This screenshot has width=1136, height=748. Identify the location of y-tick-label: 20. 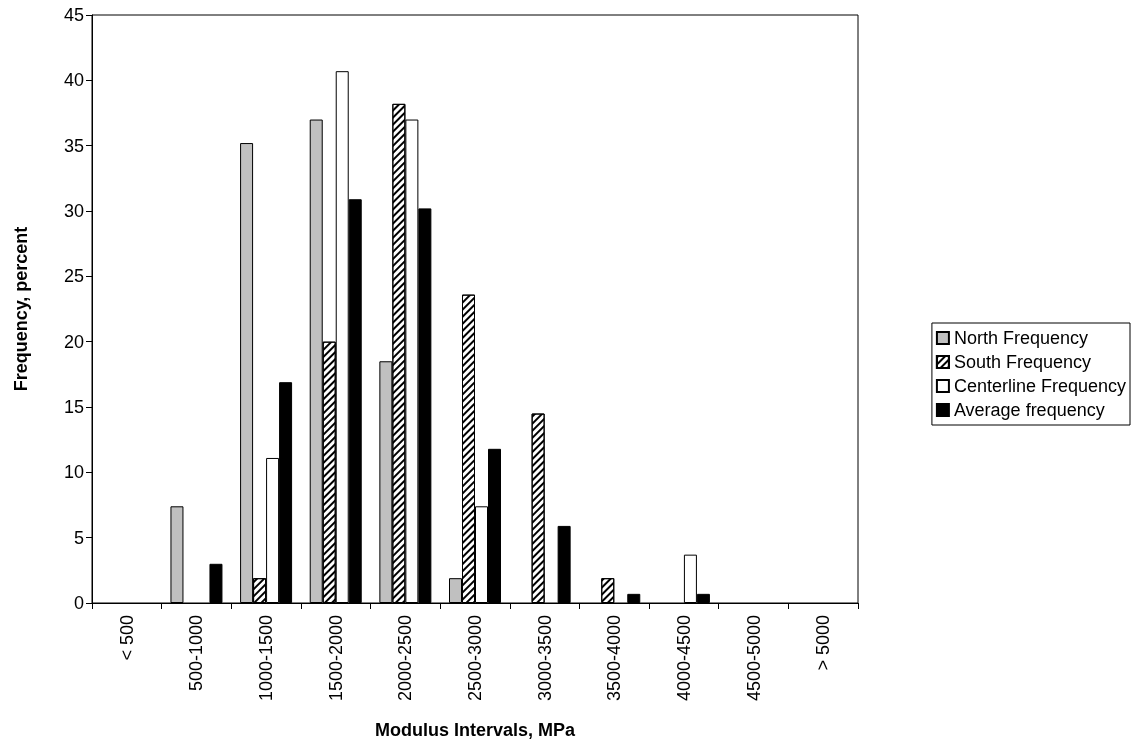
(73, 341).